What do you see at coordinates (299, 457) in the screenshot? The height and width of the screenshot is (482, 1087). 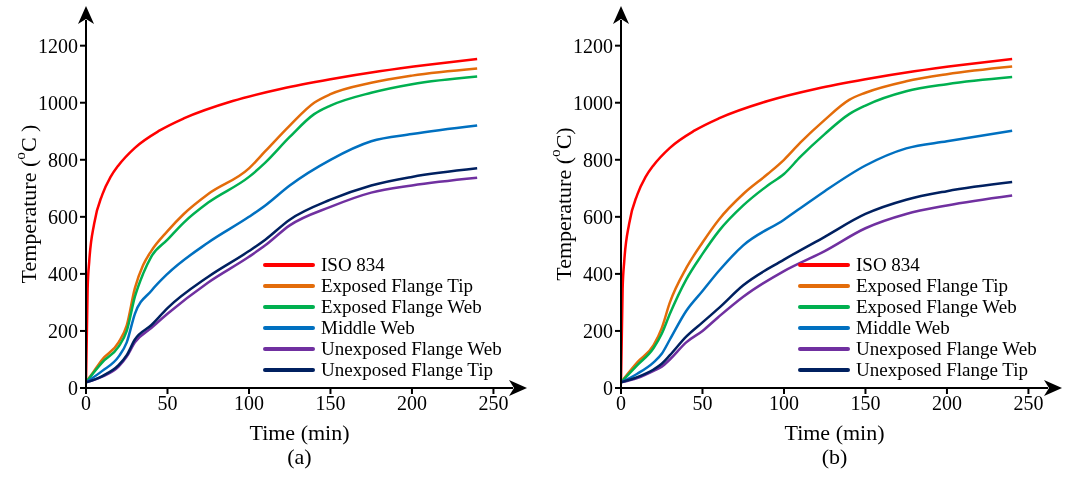 I see `text: (a)` at bounding box center [299, 457].